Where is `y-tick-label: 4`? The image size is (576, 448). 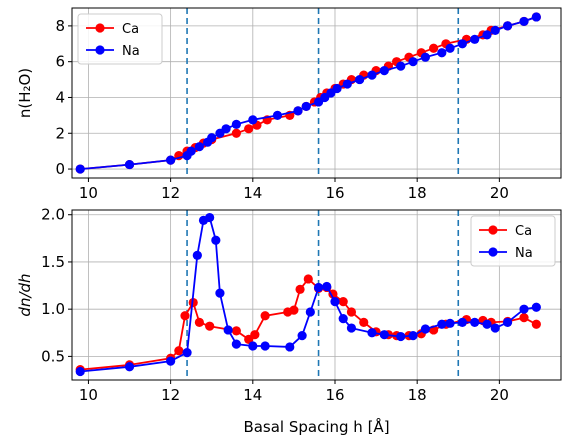
y-tick-label: 4 is located at coordinates (60, 97).